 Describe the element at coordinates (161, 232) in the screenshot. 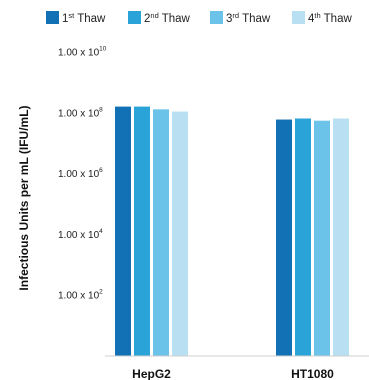

I see `bar-3-hepg2` at that location.